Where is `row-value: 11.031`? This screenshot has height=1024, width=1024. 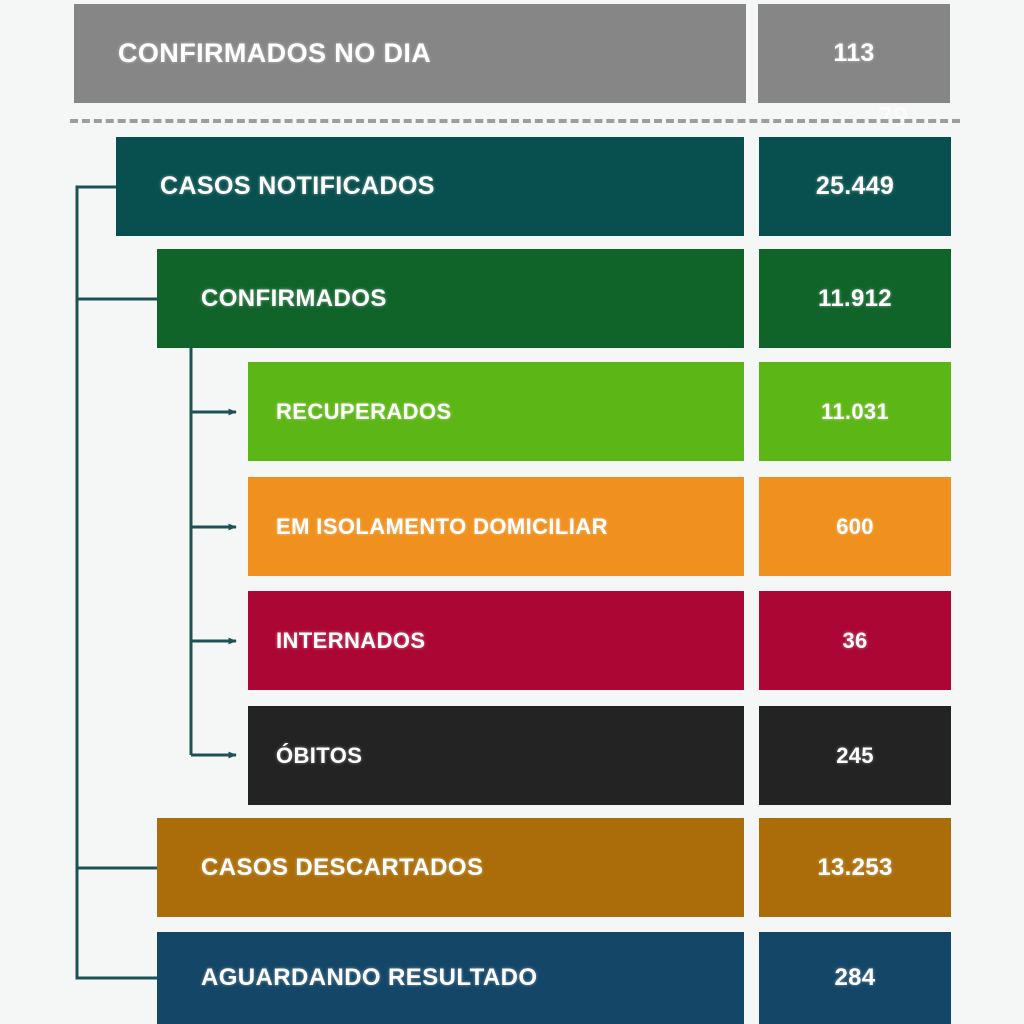 row-value: 11.031 is located at coordinates (855, 411).